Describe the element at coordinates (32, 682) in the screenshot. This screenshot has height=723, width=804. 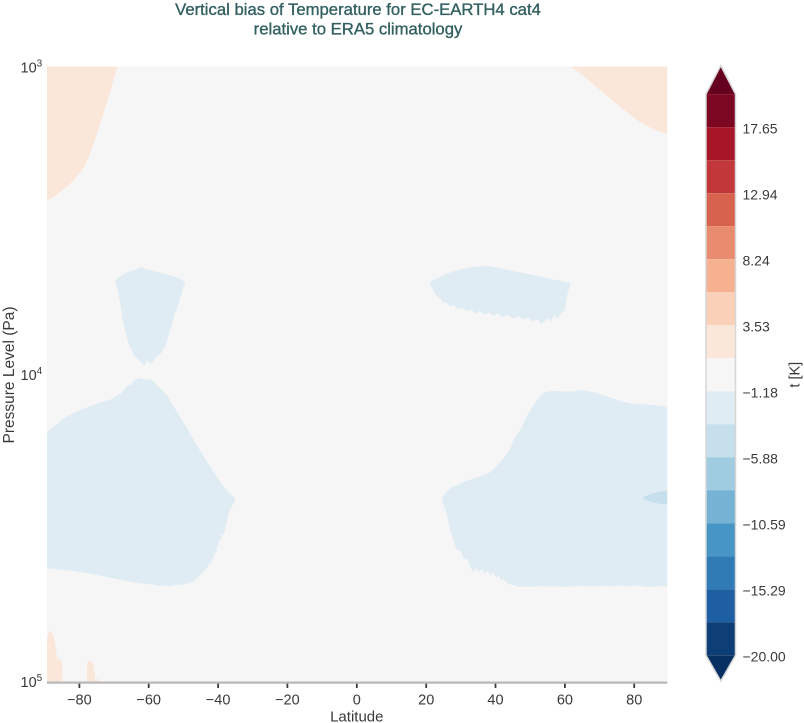
I see `svg-text: 10⁵` at that location.